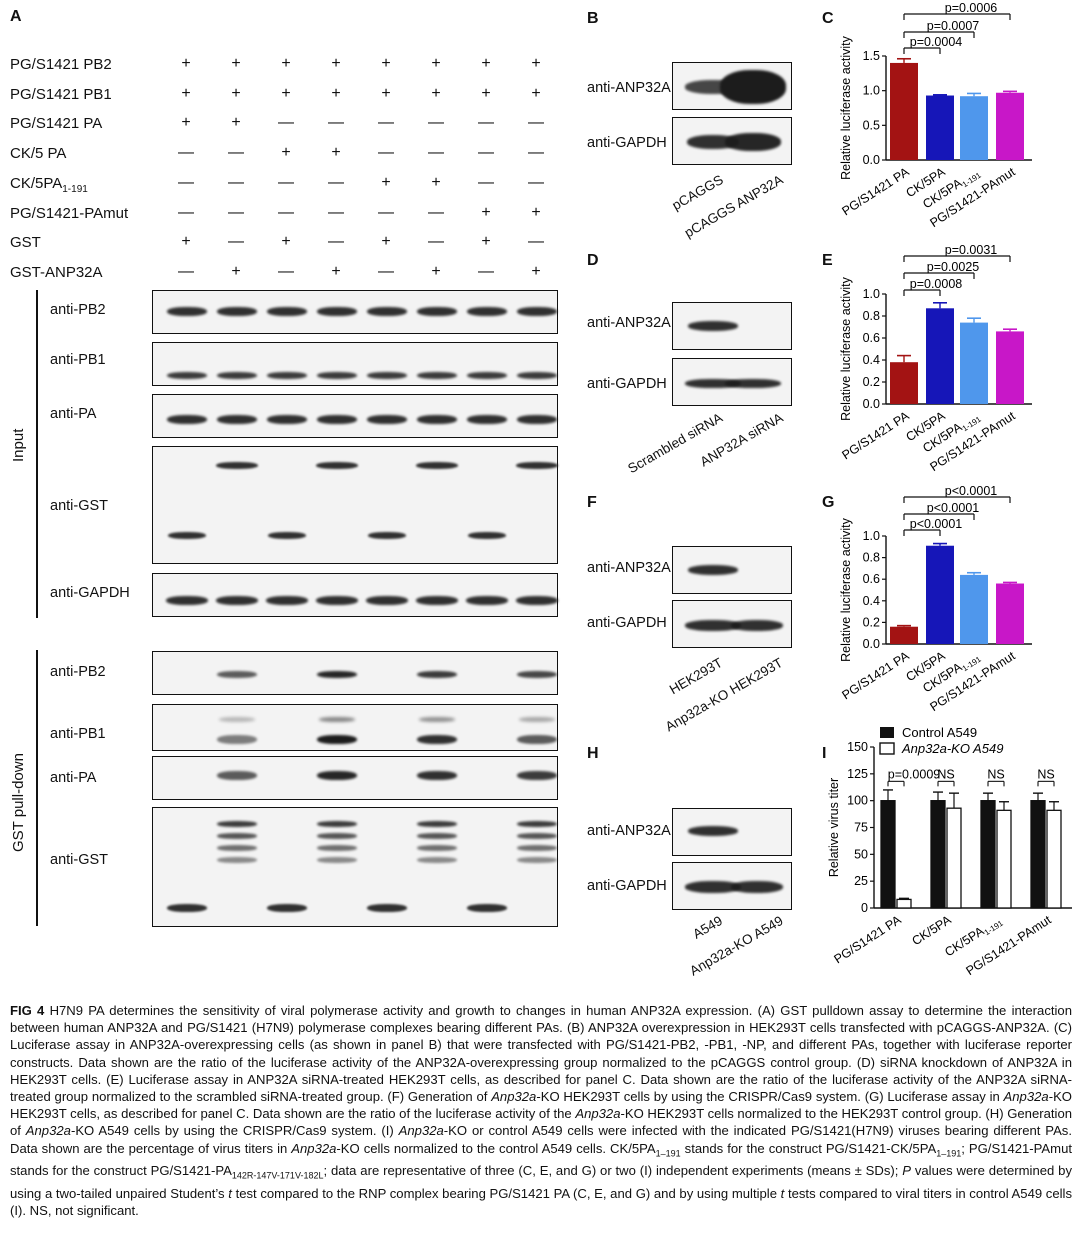 The width and height of the screenshot is (1080, 1255). I want to click on caption-text: stands for the construct PG/S1421-CK/5PA, so click(808, 1148).